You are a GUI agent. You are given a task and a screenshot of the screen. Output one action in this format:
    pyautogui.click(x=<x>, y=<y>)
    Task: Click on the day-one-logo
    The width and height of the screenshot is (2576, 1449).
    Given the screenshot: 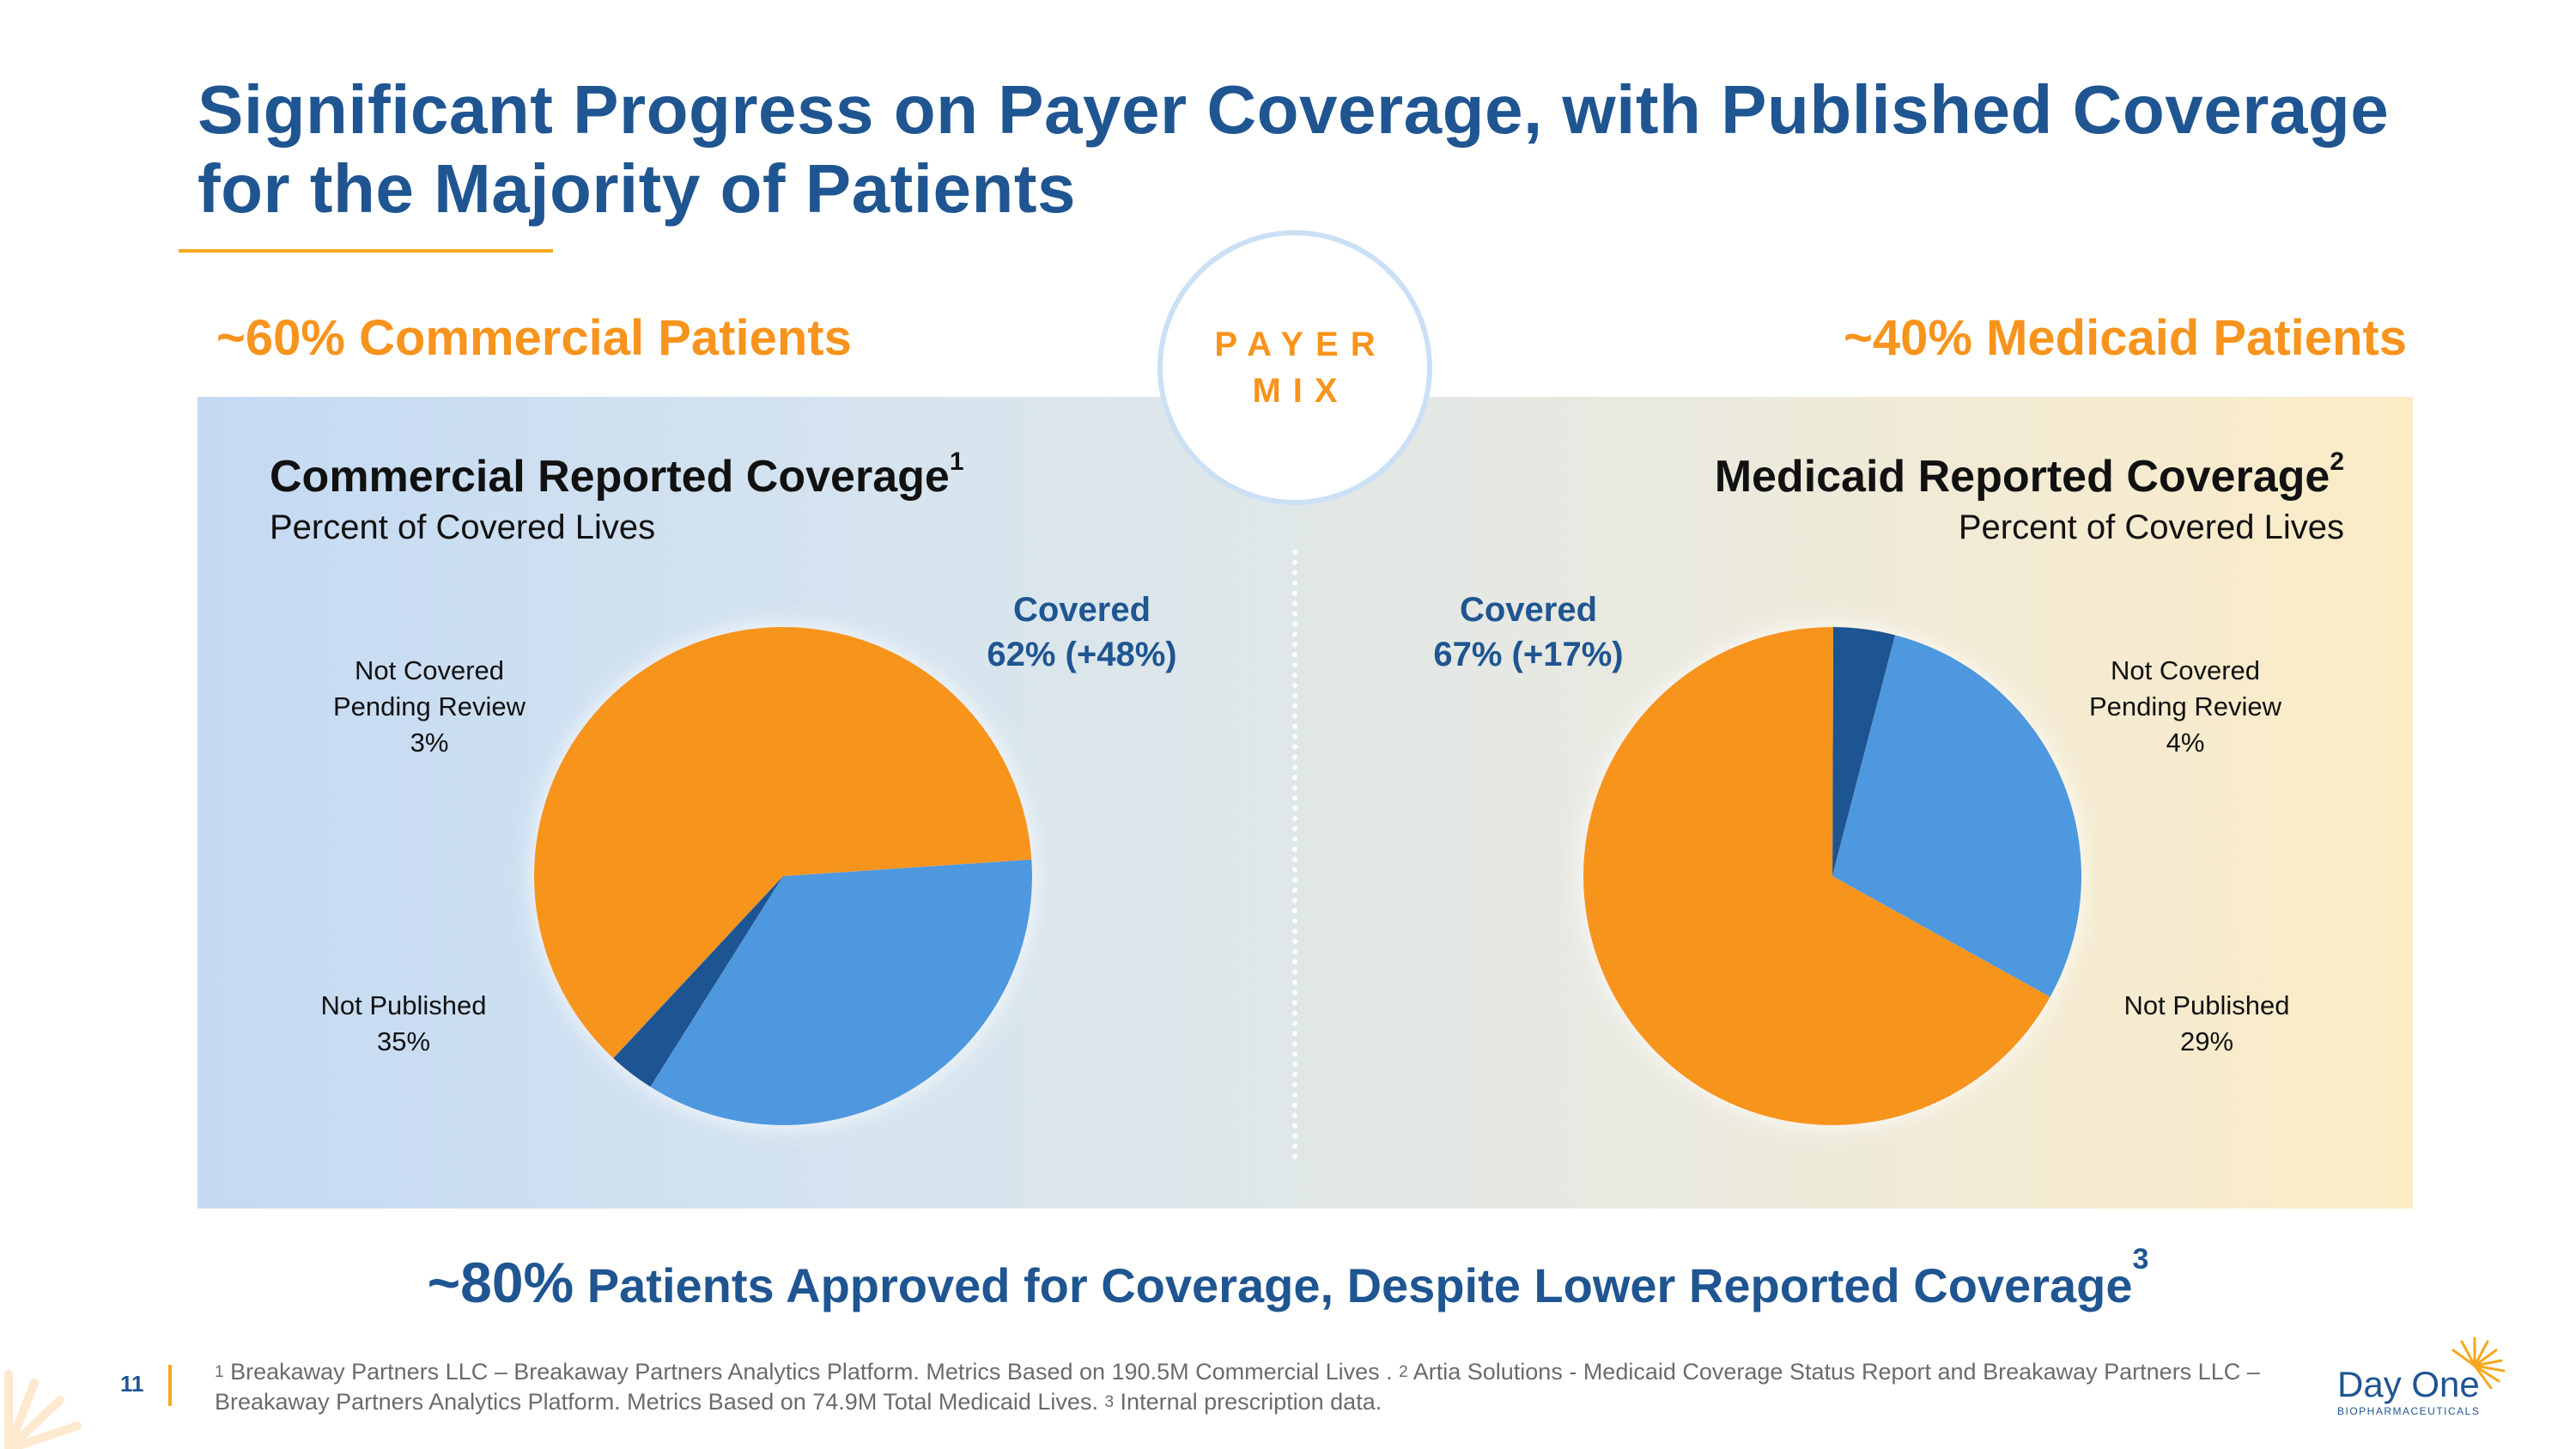 What is the action you would take?
    pyautogui.click(x=2478, y=1363)
    